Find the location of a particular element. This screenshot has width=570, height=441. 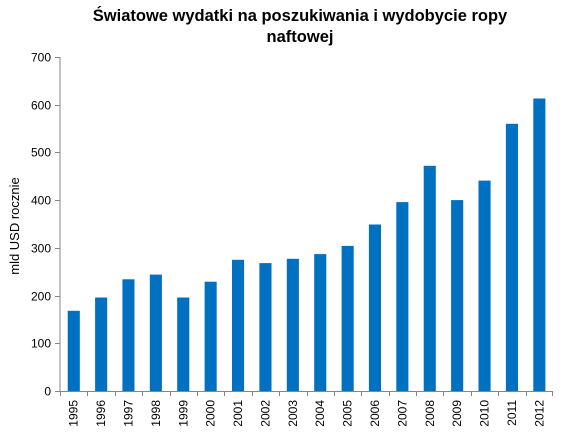

y-tick-label: 600 is located at coordinates (41, 106).